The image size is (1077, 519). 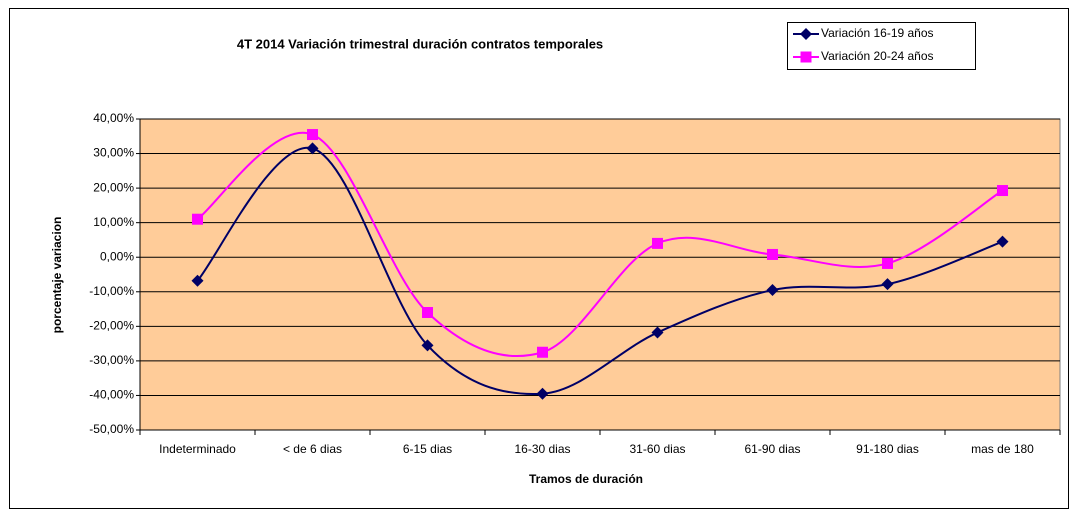 What do you see at coordinates (312, 449) in the screenshot?
I see `x-tick-label: < de 6 dias` at bounding box center [312, 449].